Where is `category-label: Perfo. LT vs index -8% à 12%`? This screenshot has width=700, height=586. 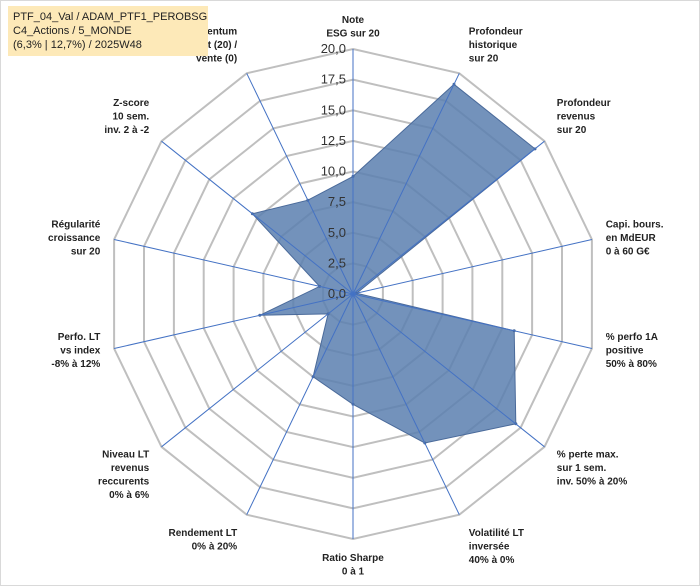 category-label: Perfo. LT vs index -8% à 12% is located at coordinates (75, 351).